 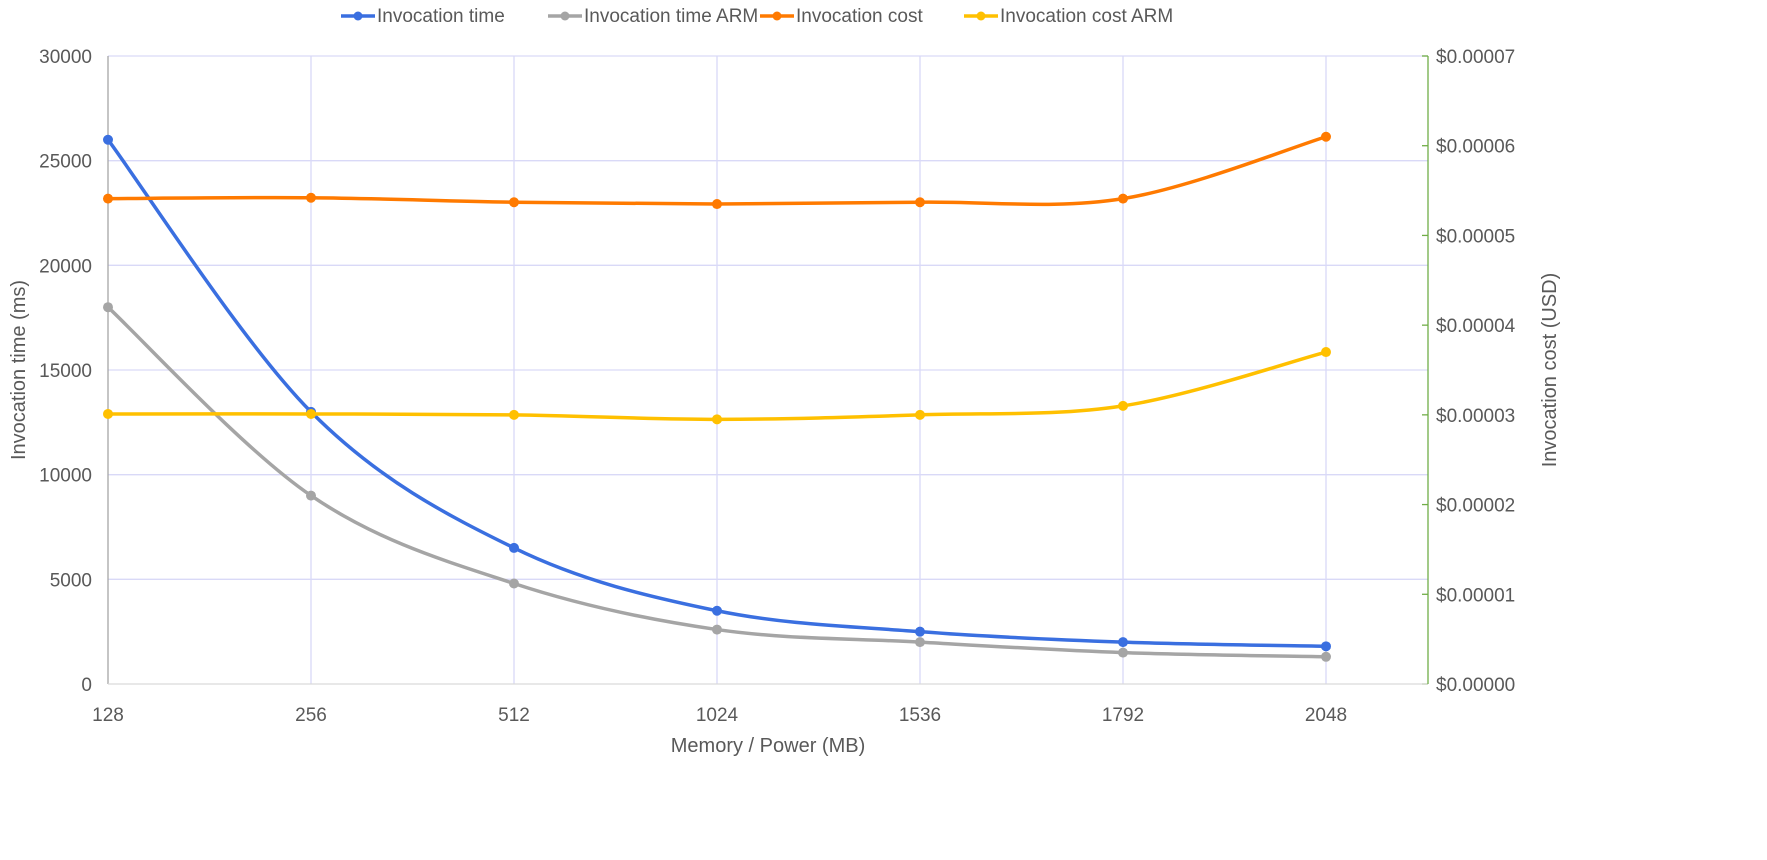 What do you see at coordinates (65, 476) in the screenshot?
I see `y-tick-label: 10000` at bounding box center [65, 476].